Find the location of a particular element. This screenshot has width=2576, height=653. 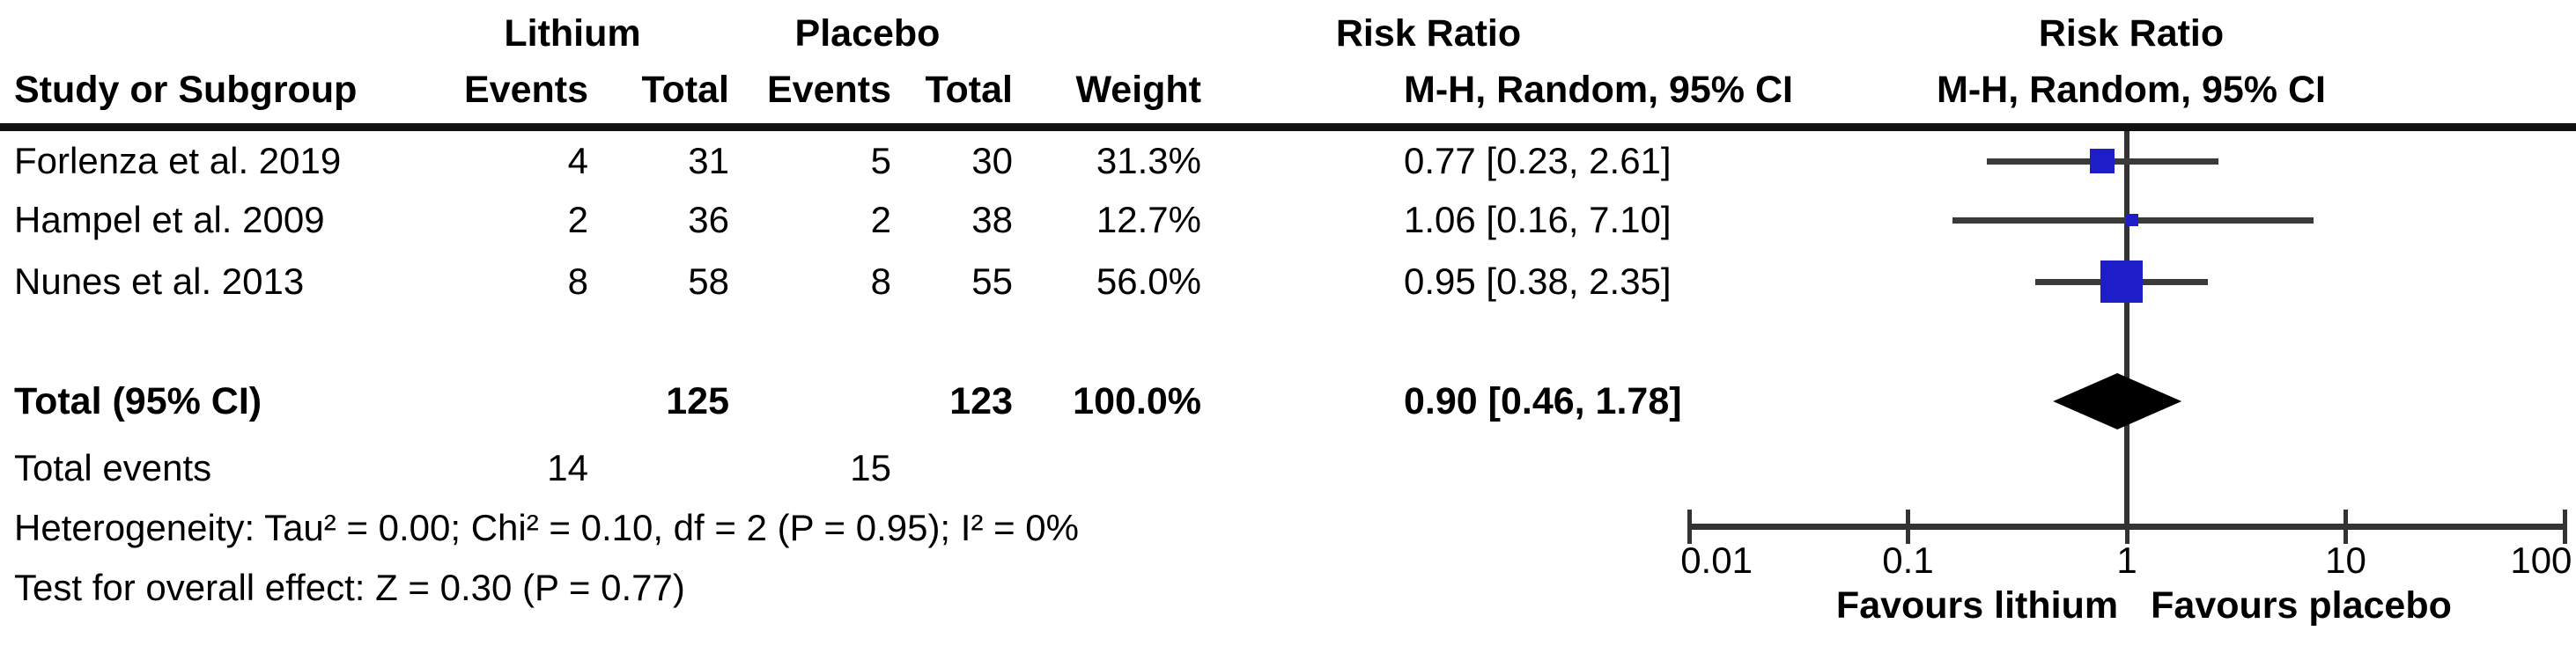

study-name: Nunes et al. 2013 is located at coordinates (159, 281).